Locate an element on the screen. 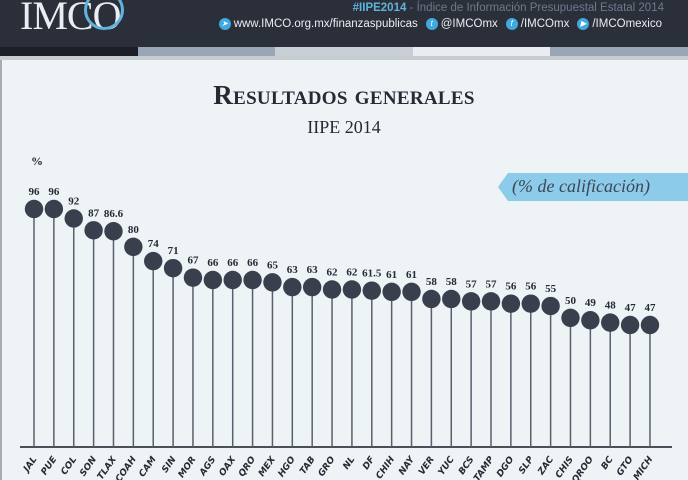 Image resolution: width=688 pixels, height=480 pixels. link-twitter: t @IMCOmx is located at coordinates (461, 24).